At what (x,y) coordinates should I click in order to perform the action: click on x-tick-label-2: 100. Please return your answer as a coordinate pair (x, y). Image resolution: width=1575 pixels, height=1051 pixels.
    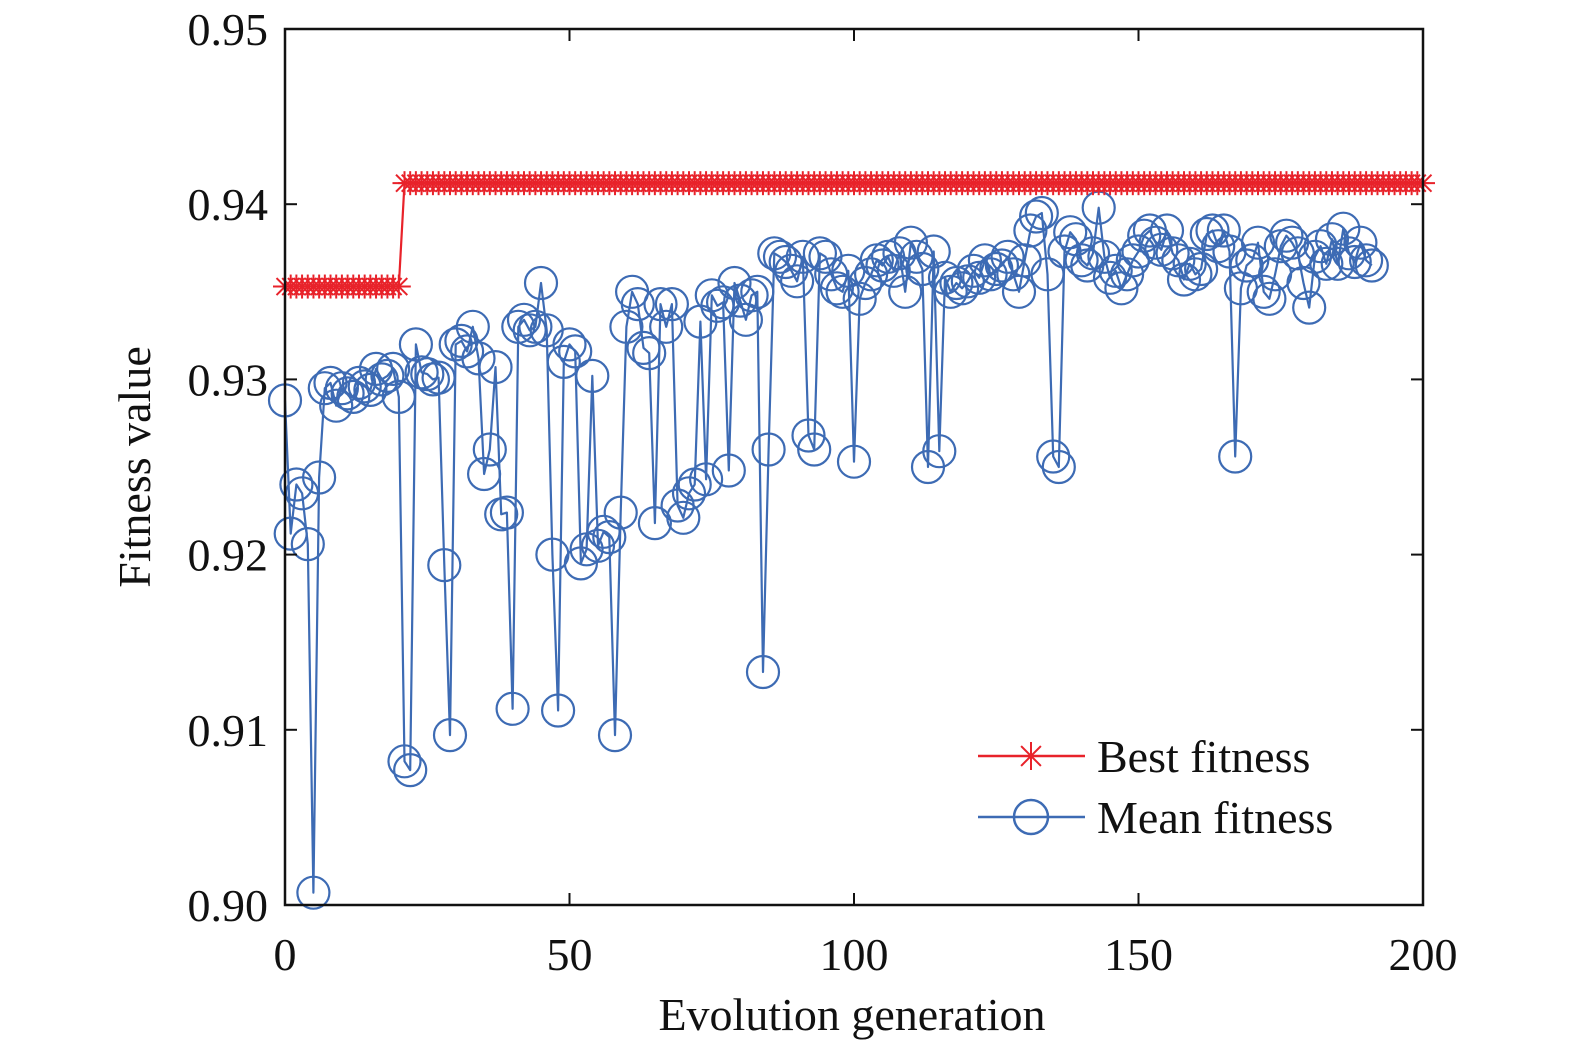
    Looking at the image, I should click on (854, 954).